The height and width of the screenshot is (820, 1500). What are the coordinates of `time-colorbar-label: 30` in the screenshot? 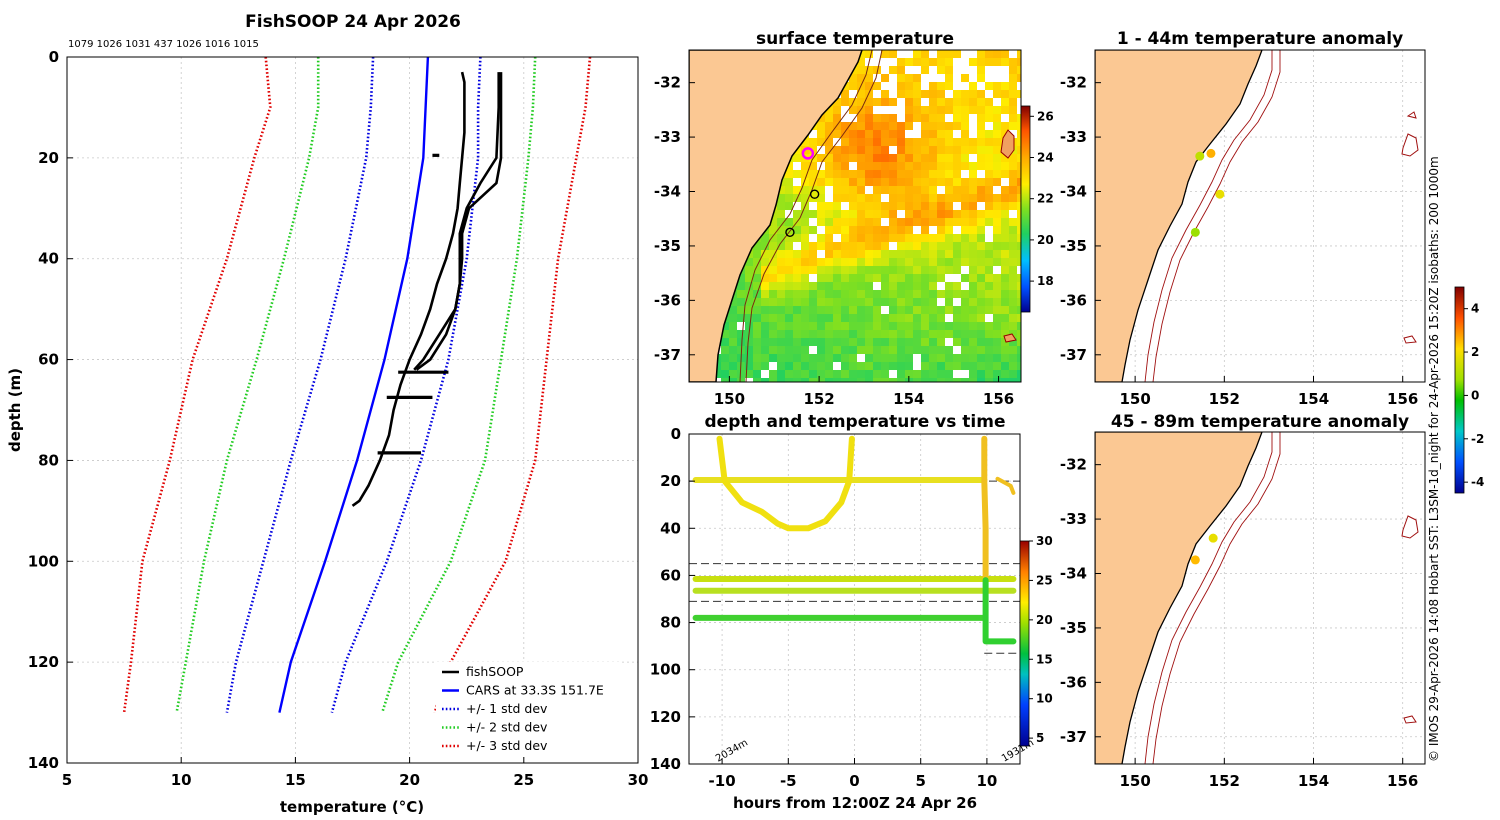 It's located at (1044, 541).